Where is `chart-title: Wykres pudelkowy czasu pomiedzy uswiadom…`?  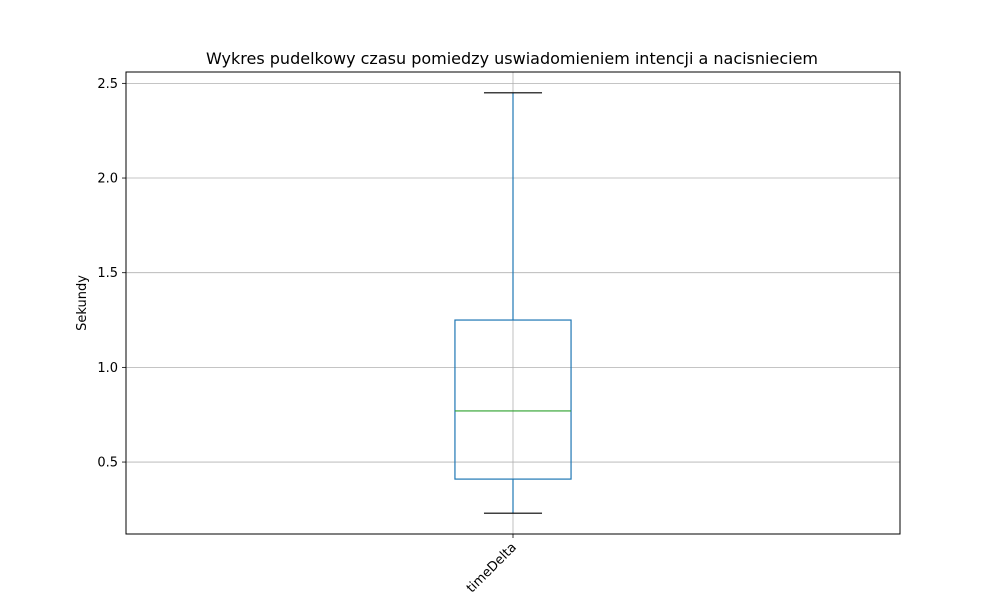
chart-title: Wykres pudelkowy czasu pomiedzy uswiadom… is located at coordinates (512, 58).